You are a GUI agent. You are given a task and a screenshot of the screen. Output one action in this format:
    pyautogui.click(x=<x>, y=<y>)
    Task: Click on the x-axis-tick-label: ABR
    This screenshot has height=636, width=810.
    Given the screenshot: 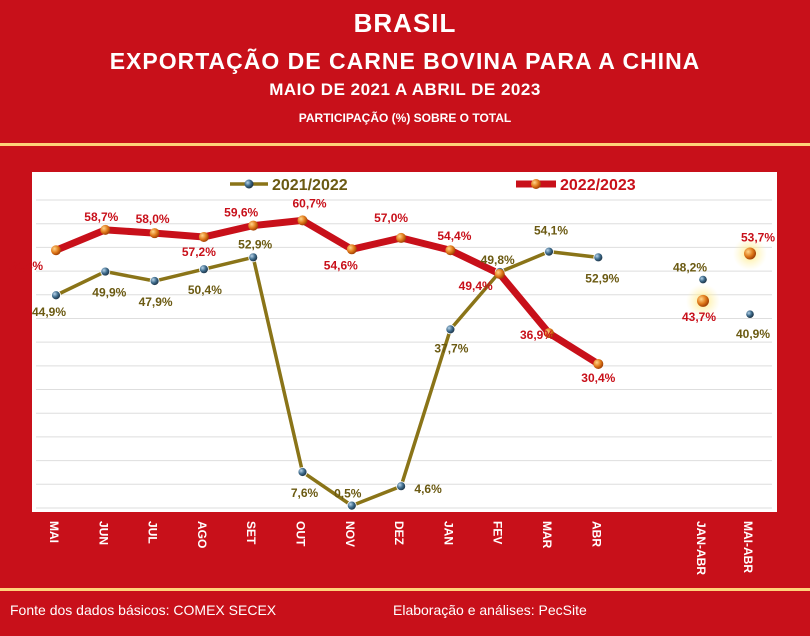 What is the action you would take?
    pyautogui.click(x=596, y=534)
    